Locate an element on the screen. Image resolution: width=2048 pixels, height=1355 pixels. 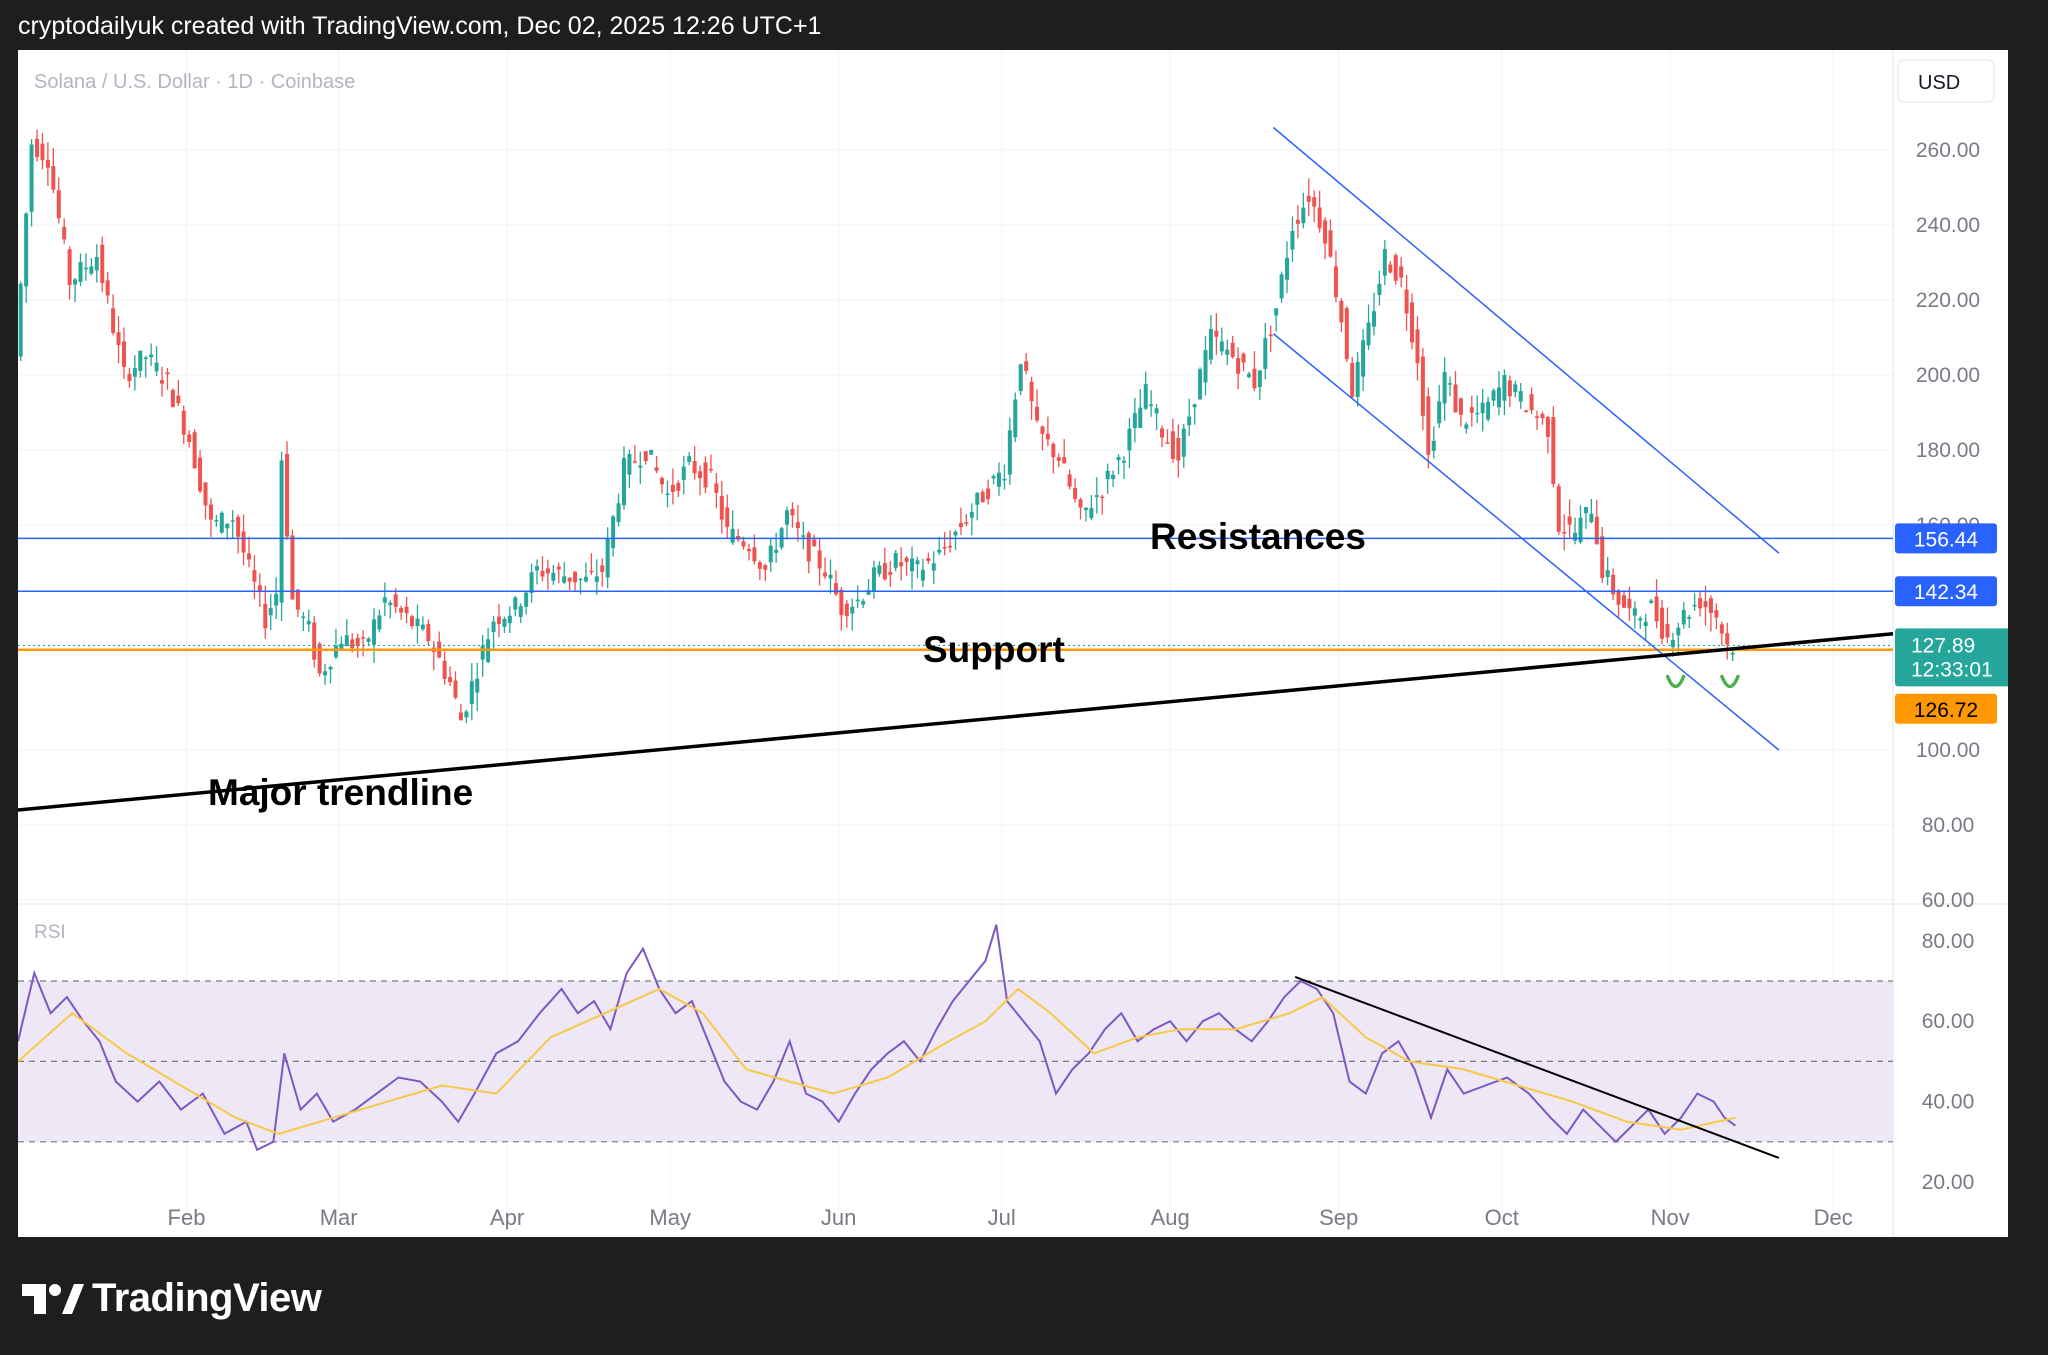
rsi-tick-label: 80.00 is located at coordinates (1948, 941).